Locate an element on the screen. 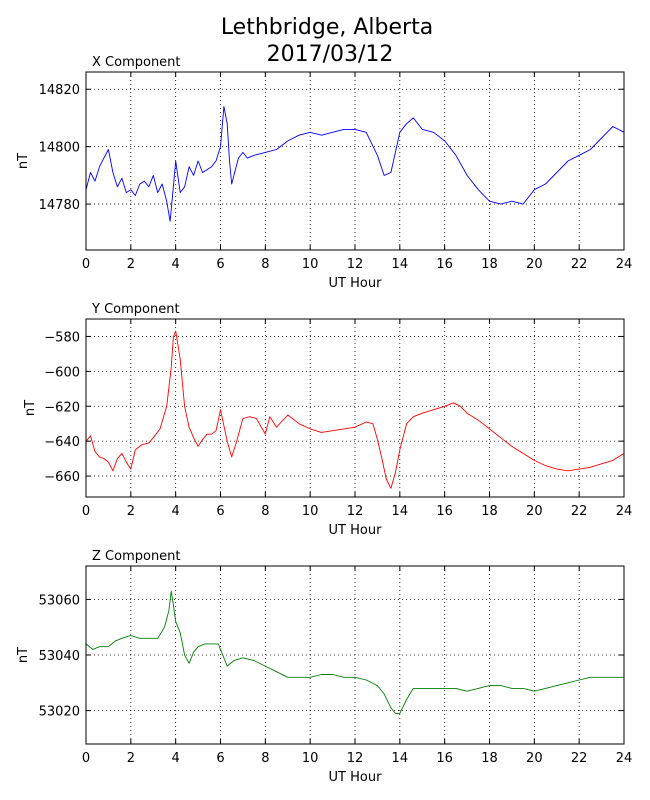 The width and height of the screenshot is (650, 800). y-component-ytick-label-2: −620 is located at coordinates (62, 407).